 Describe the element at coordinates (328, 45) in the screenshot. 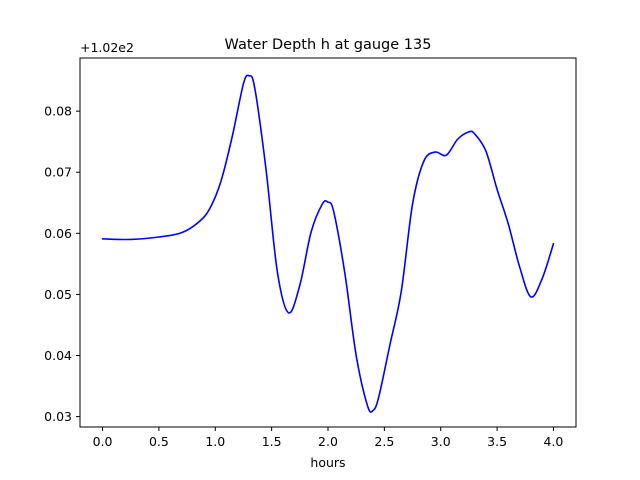

I see `chart-title: Water Depth h at gauge 135` at that location.